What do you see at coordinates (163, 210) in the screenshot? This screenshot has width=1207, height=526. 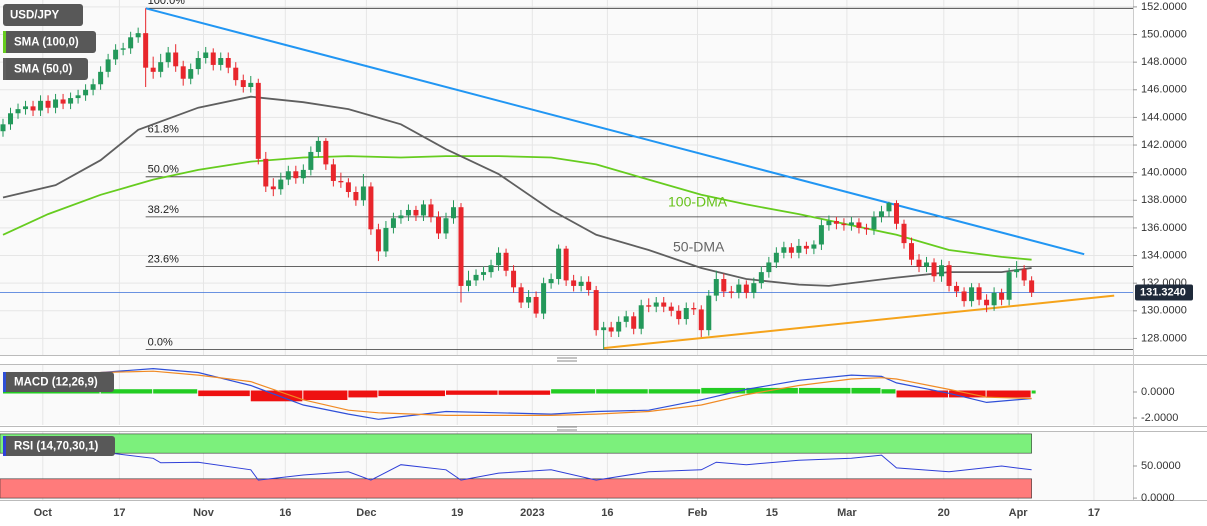 I see `fib-label: 38.2%` at bounding box center [163, 210].